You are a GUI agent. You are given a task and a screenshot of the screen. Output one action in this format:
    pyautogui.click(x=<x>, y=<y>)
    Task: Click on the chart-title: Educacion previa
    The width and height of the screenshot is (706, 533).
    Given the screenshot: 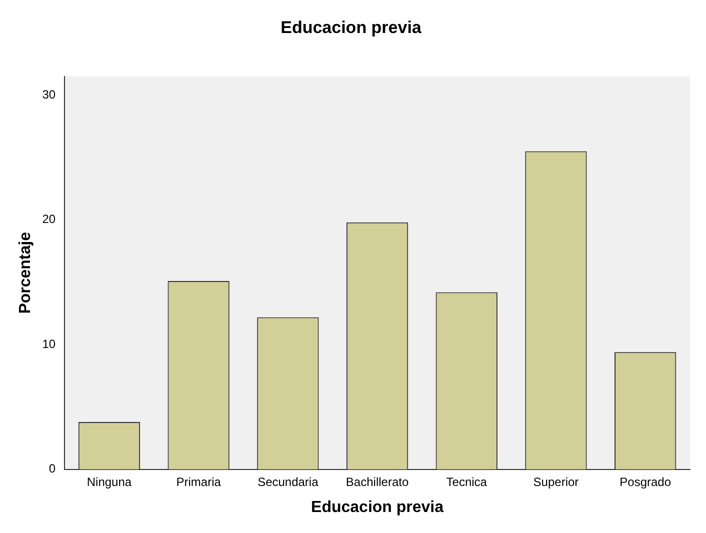 What is the action you would take?
    pyautogui.click(x=351, y=27)
    